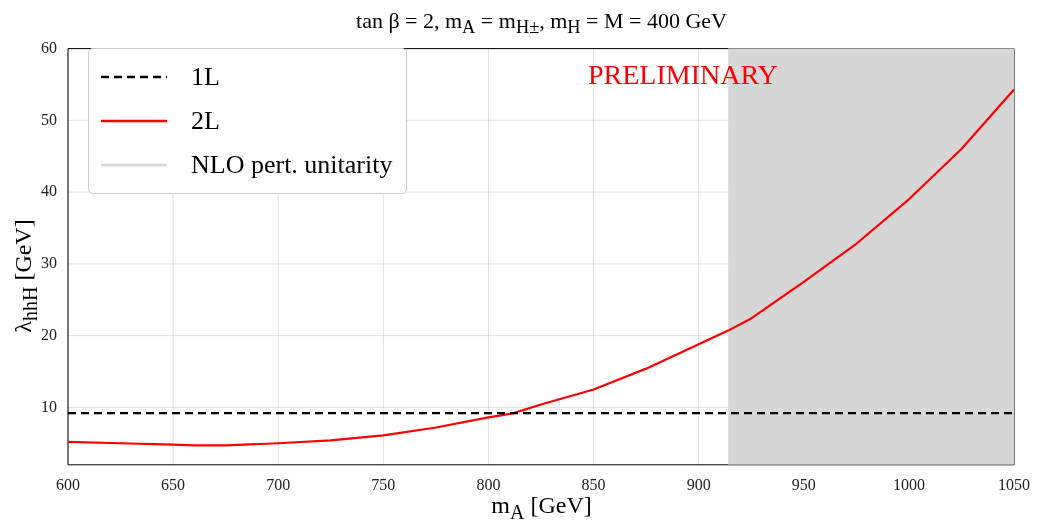  Describe the element at coordinates (49, 47) in the screenshot. I see `y-tick-label: 60` at that location.